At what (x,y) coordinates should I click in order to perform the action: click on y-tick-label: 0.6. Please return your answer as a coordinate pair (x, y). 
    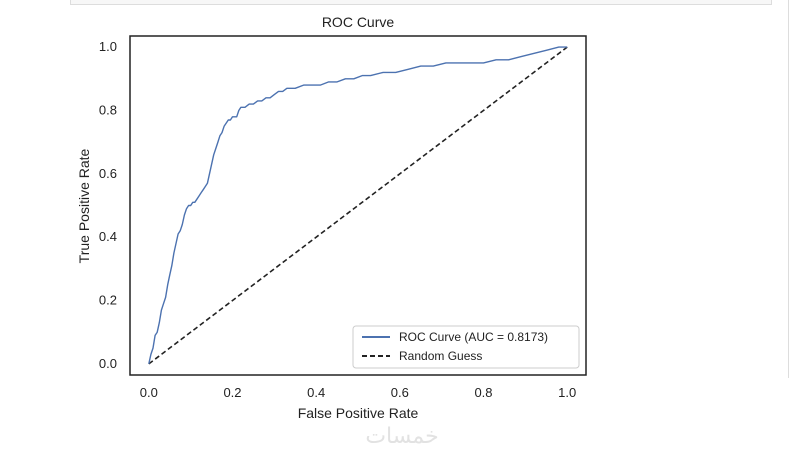
    Looking at the image, I should click on (108, 173).